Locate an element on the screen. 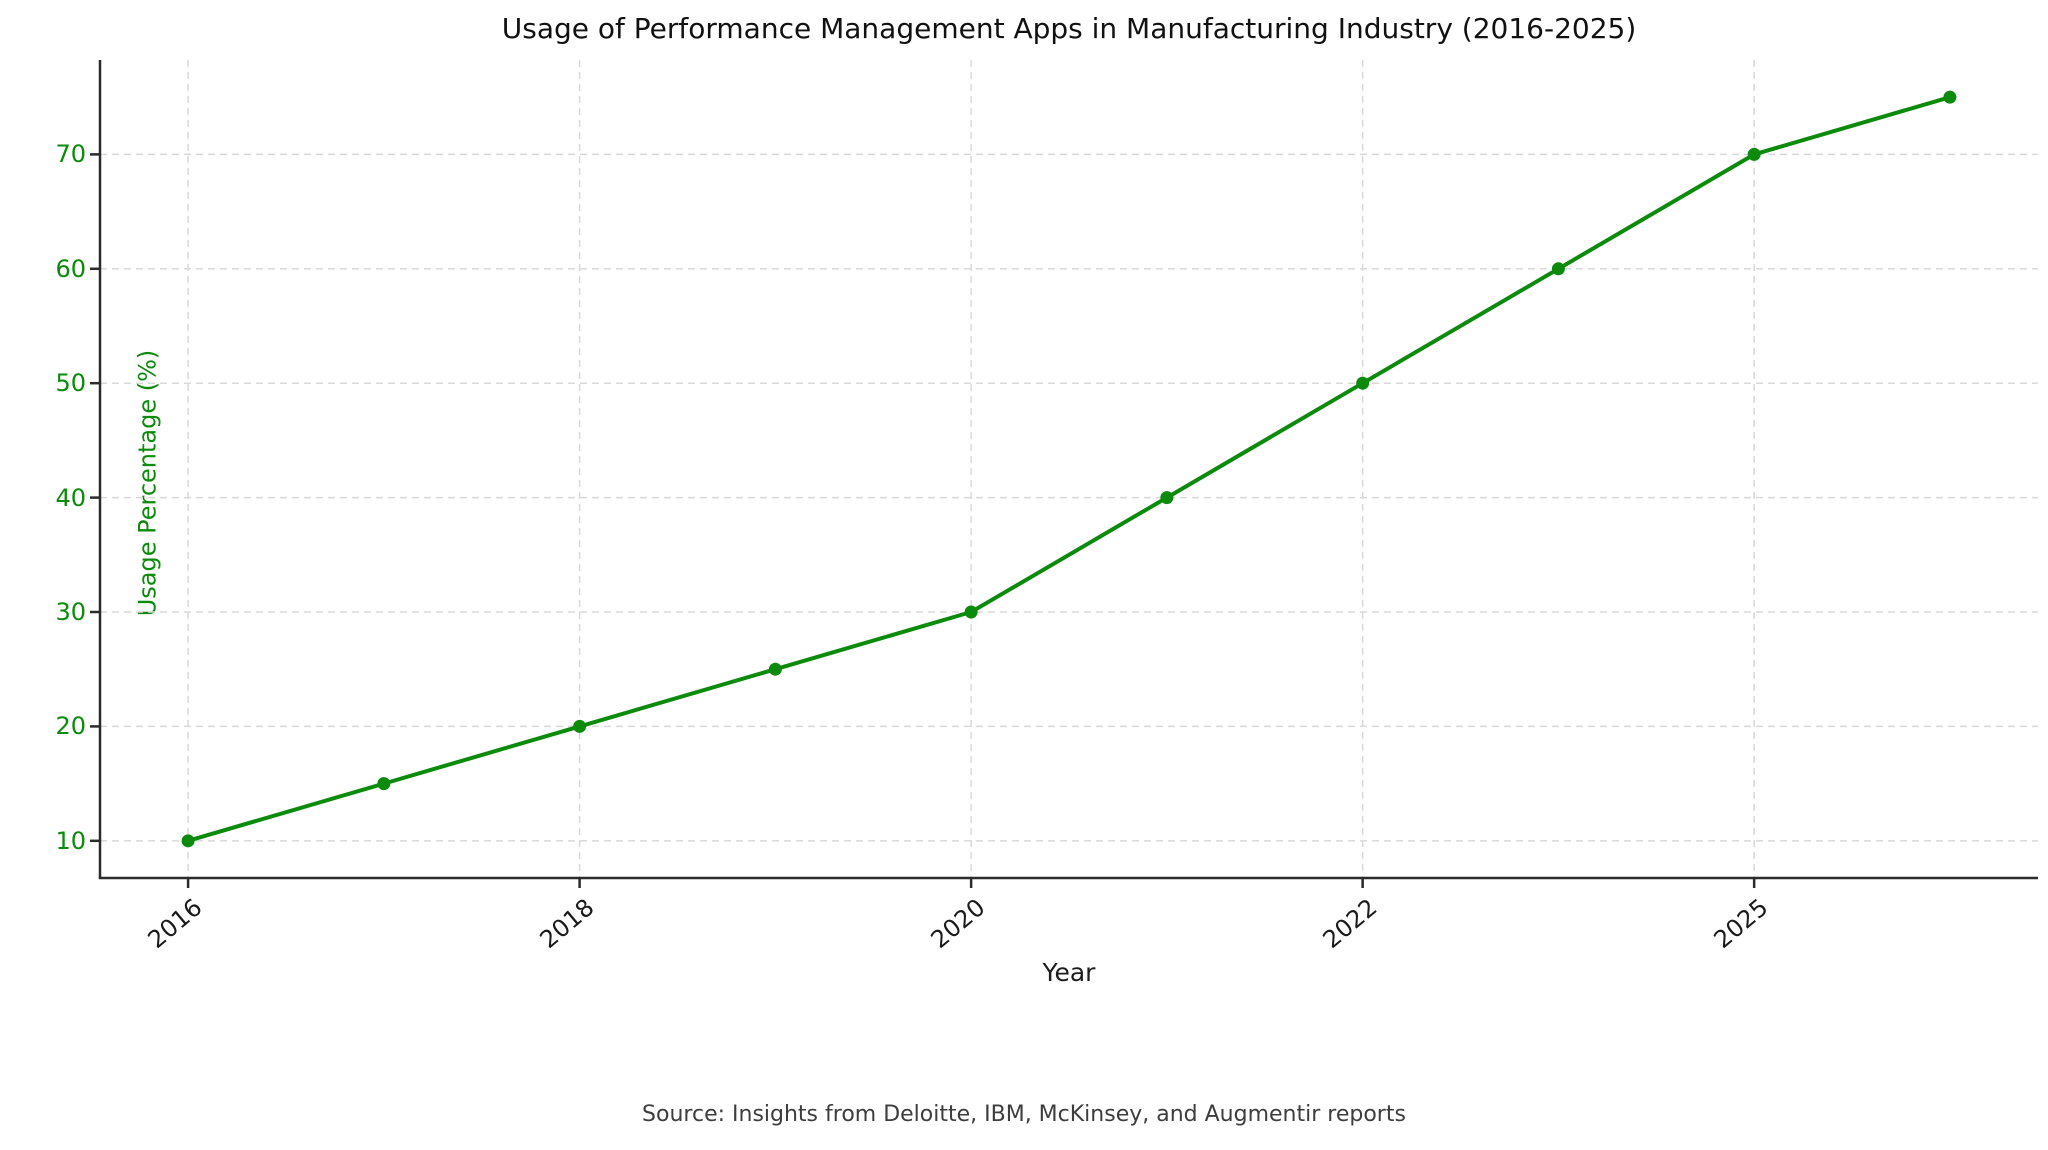  y-tick-label: 10 is located at coordinates (70, 840).